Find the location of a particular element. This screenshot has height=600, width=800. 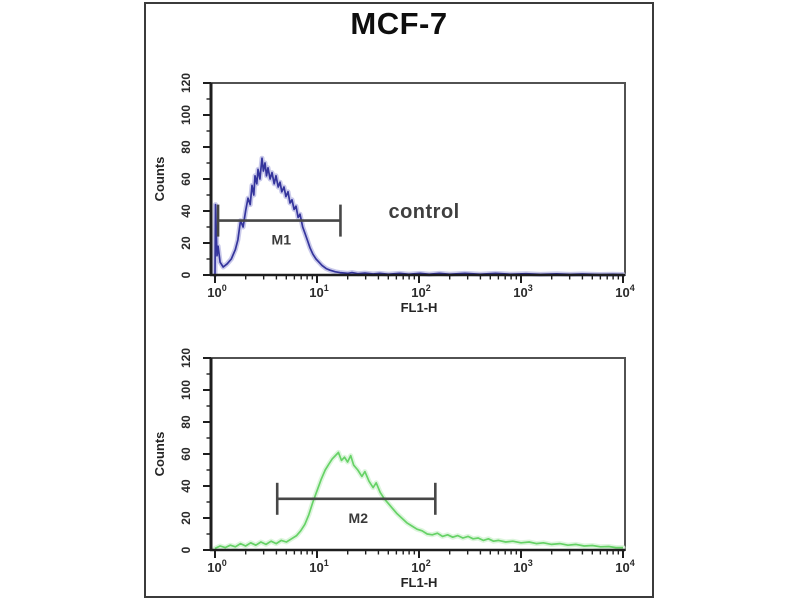

control-curve is located at coordinates (419, 216).